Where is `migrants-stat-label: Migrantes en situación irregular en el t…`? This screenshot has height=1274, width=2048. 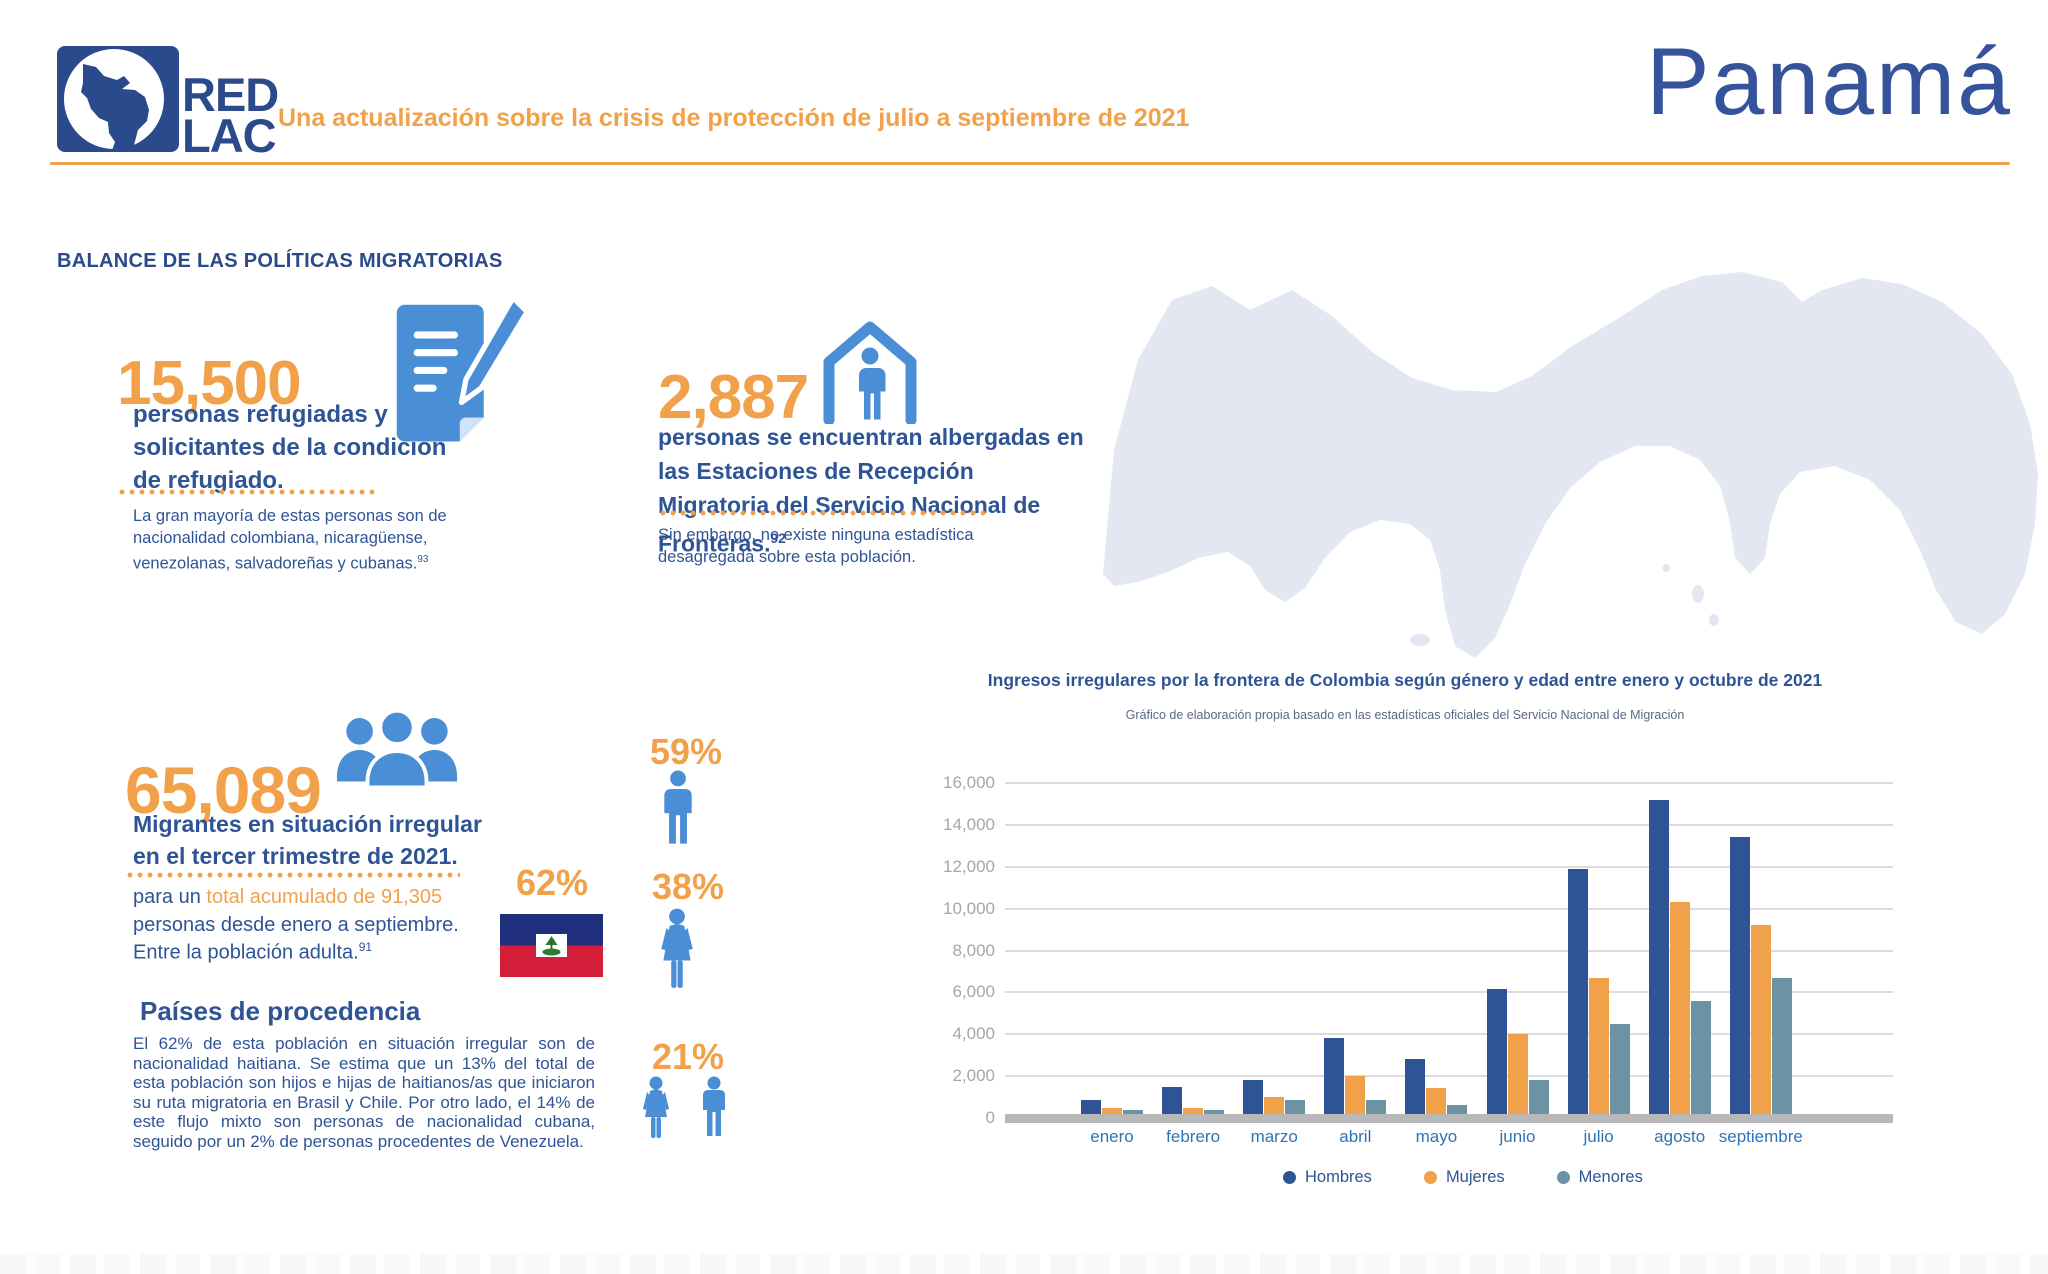
migrants-stat-label: Migrantes en situación irregular en el t… is located at coordinates (307, 840).